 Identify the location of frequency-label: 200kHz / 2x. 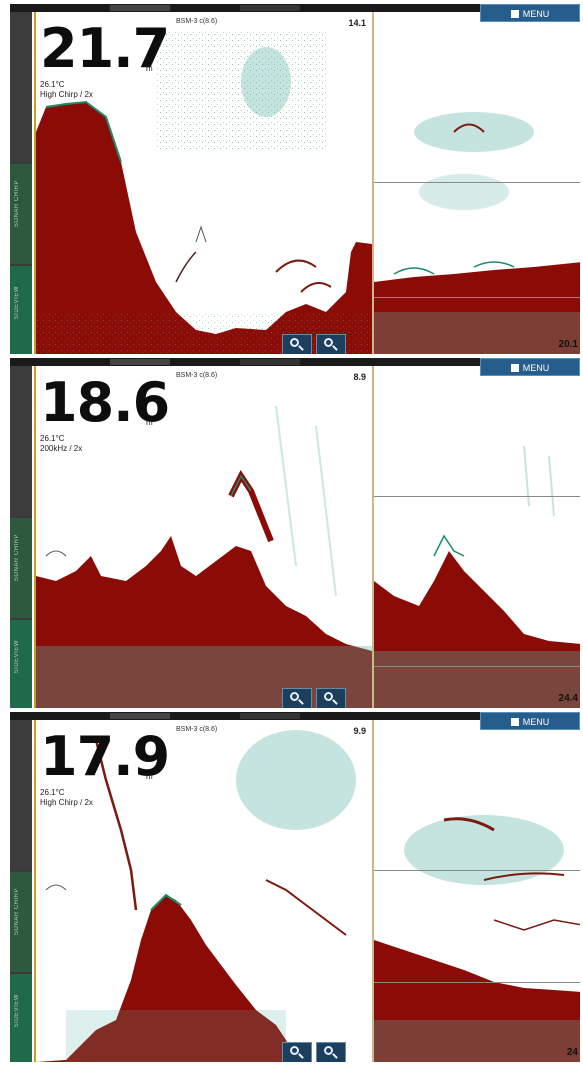
(61, 448).